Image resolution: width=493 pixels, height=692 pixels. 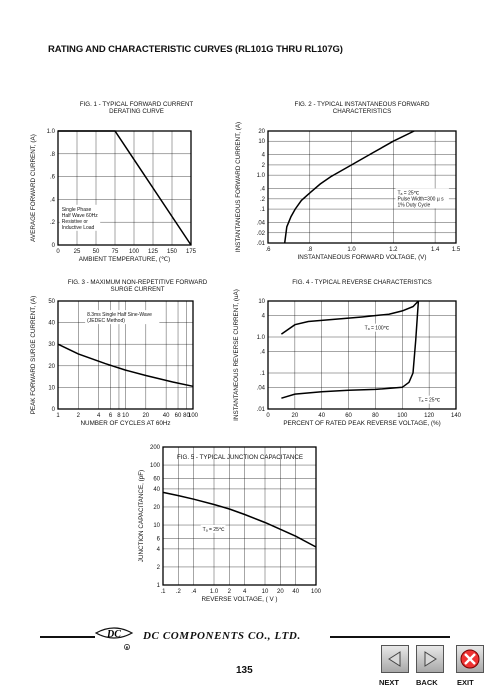 What do you see at coordinates (53, 223) in the screenshot?
I see `fig1-ytick-label: .2` at bounding box center [53, 223].